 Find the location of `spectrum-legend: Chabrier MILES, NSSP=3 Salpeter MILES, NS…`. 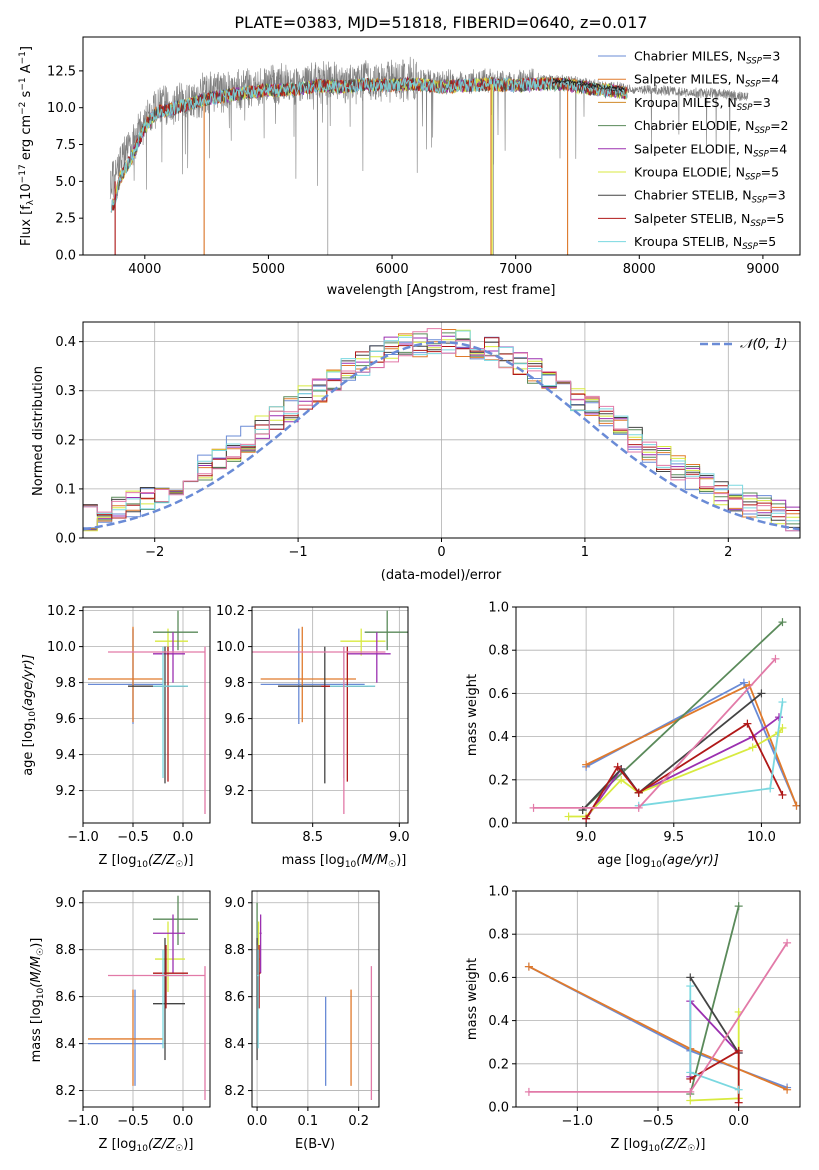

spectrum-legend: Chabrier MILES, NSSP=3 Salpeter MILES, NS… is located at coordinates (693, 150).